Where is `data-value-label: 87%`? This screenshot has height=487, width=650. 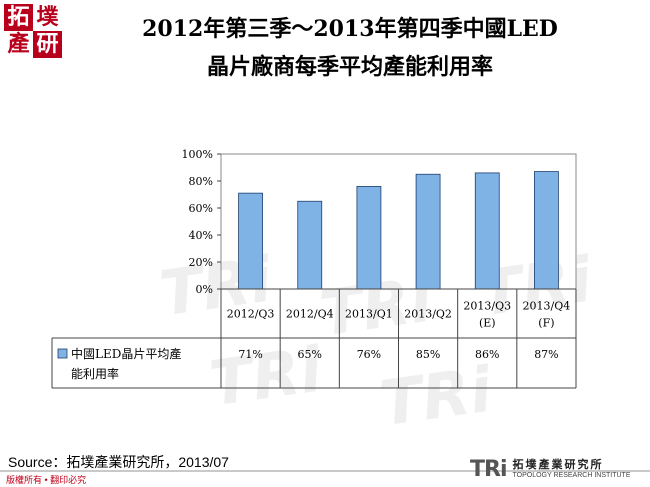
data-value-label: 87% is located at coordinates (546, 354).